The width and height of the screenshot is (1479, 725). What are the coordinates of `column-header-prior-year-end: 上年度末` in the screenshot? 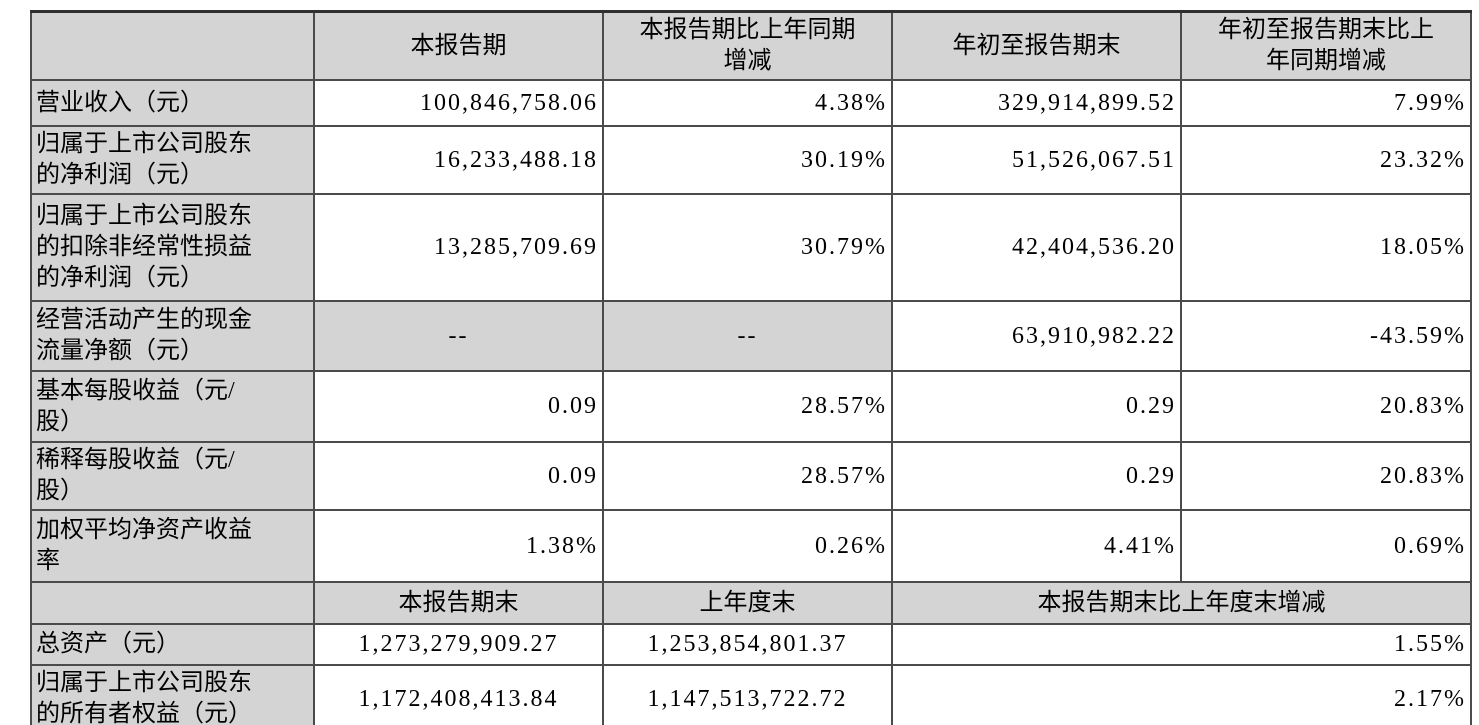 It's located at (747, 603).